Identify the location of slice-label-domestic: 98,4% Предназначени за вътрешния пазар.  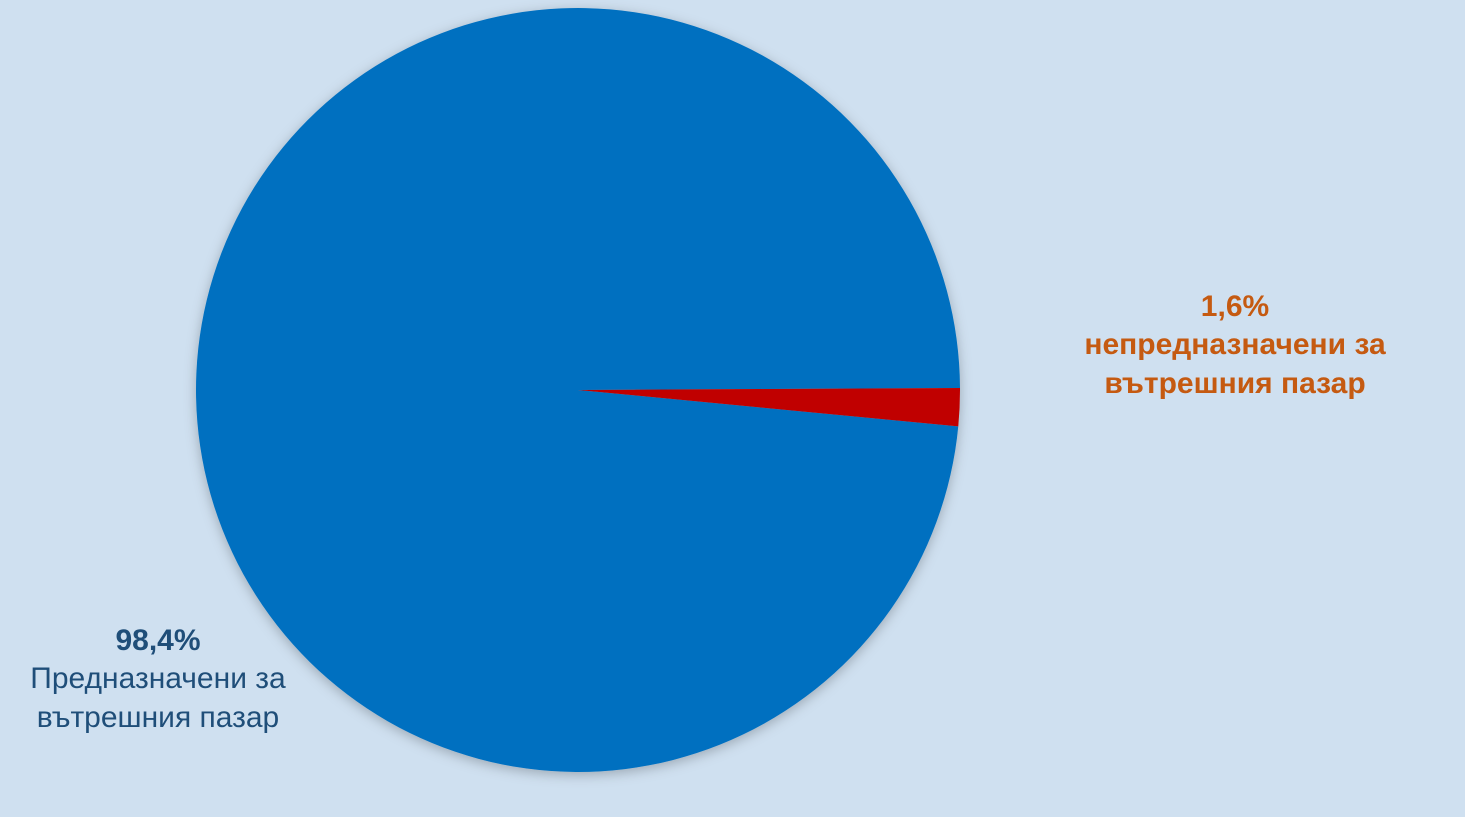
(158, 679).